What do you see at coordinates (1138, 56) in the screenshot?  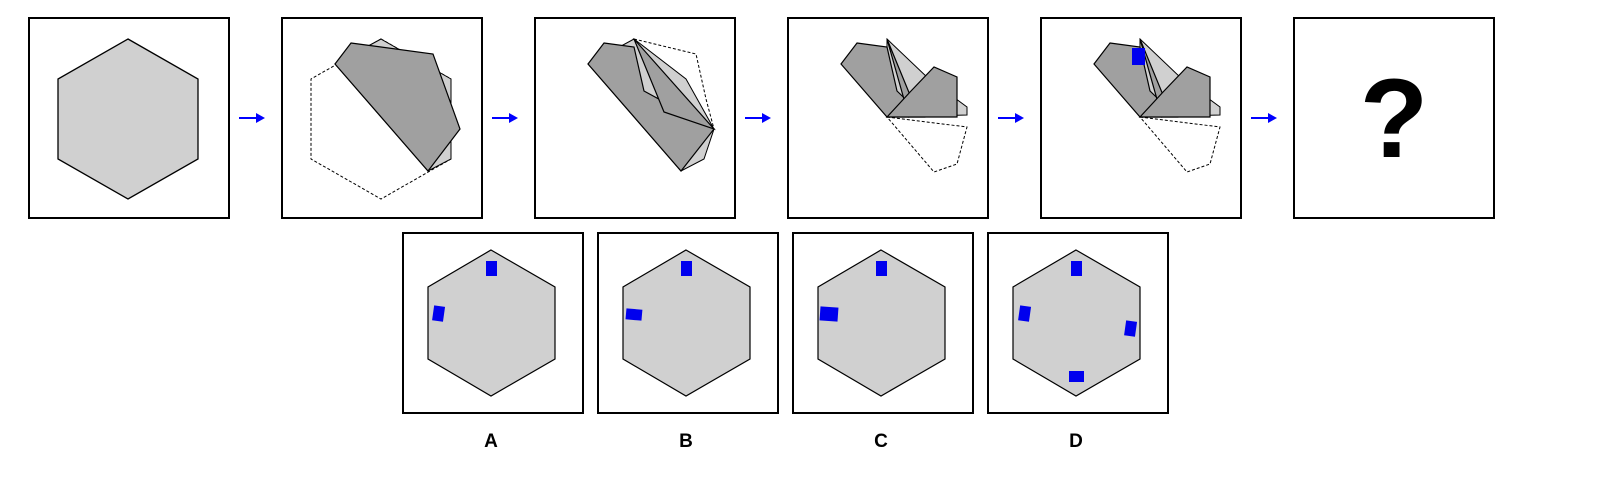 I see `punched-hole-marker` at bounding box center [1138, 56].